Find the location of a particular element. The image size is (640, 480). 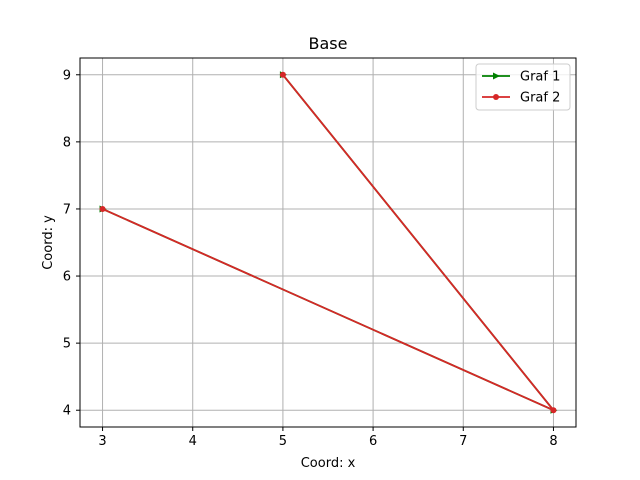

x-tick-label: 7 is located at coordinates (463, 441).